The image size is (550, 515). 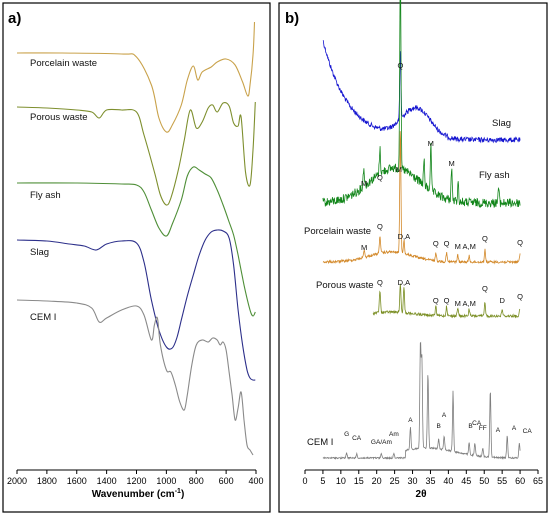 I want to click on xrd-slag, so click(x=421, y=91).